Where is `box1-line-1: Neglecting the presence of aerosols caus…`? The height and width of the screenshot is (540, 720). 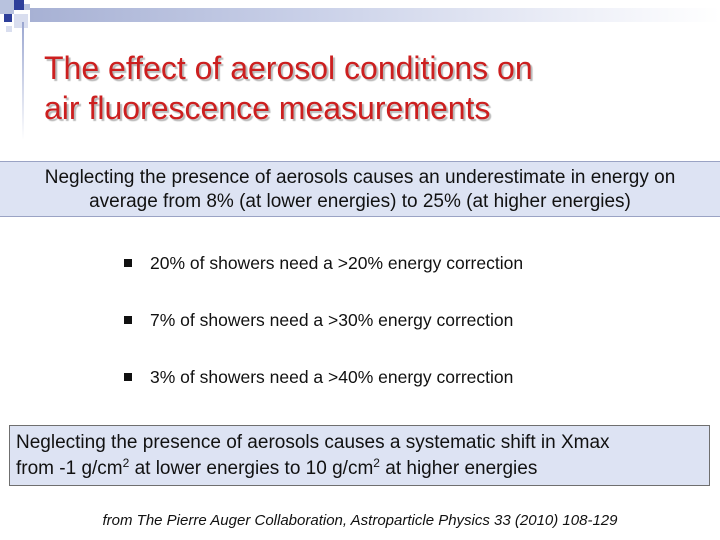 box1-line-1: Neglecting the presence of aerosols caus… is located at coordinates (360, 177).